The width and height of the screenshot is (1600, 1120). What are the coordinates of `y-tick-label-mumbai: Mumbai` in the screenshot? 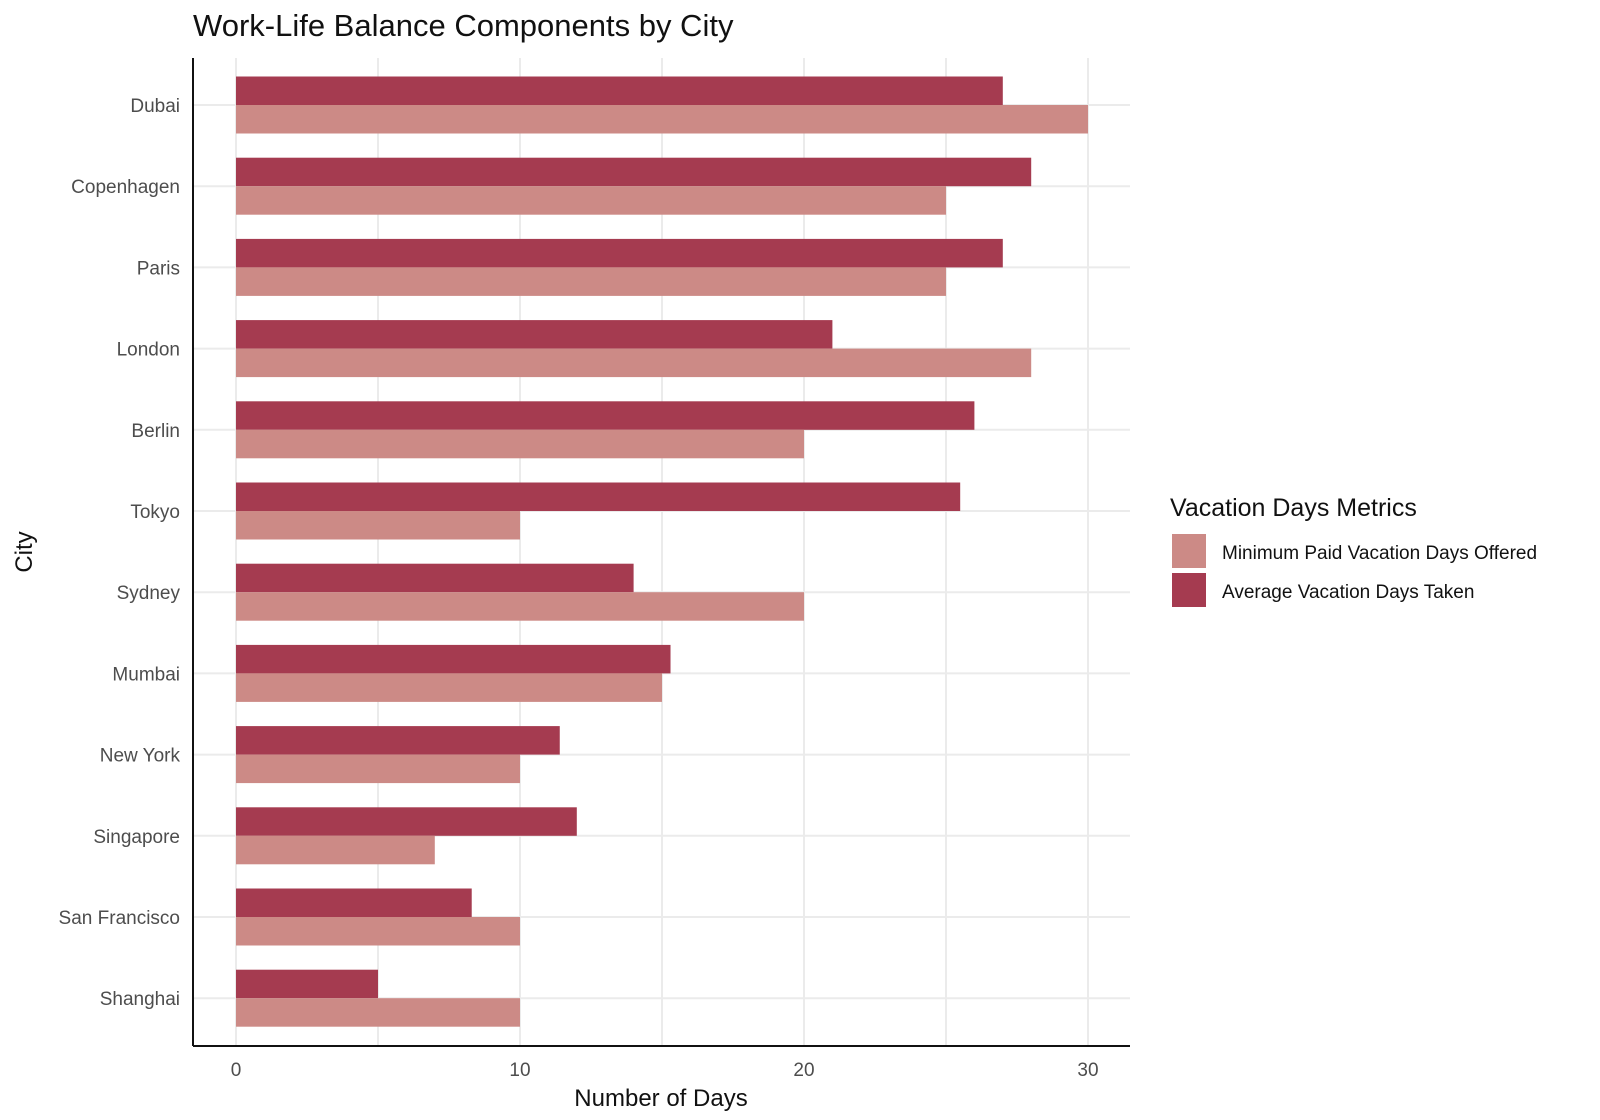 It's located at (146, 674).